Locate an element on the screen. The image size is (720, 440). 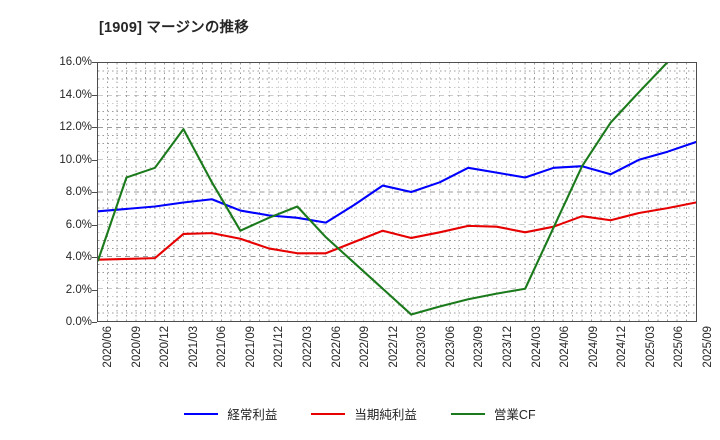
legend: 経常利益 当期純利益 営業CF is located at coordinates (360, 413).